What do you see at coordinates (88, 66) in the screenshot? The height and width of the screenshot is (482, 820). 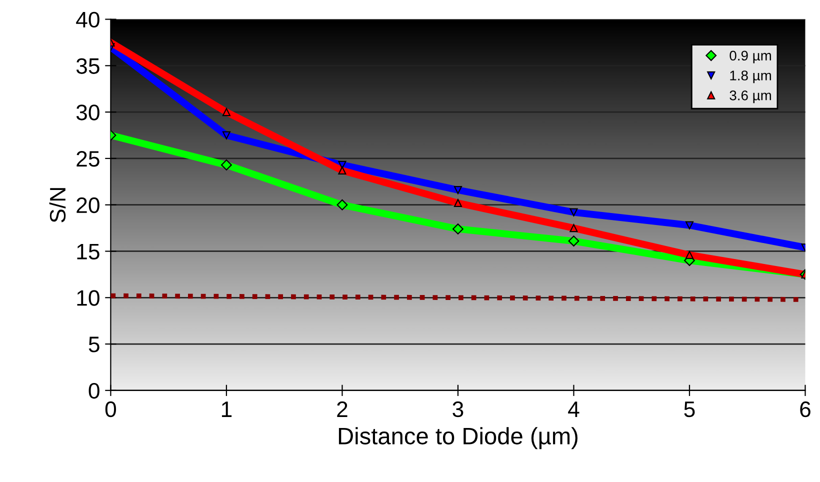 I see `y-tick-label: 35` at bounding box center [88, 66].